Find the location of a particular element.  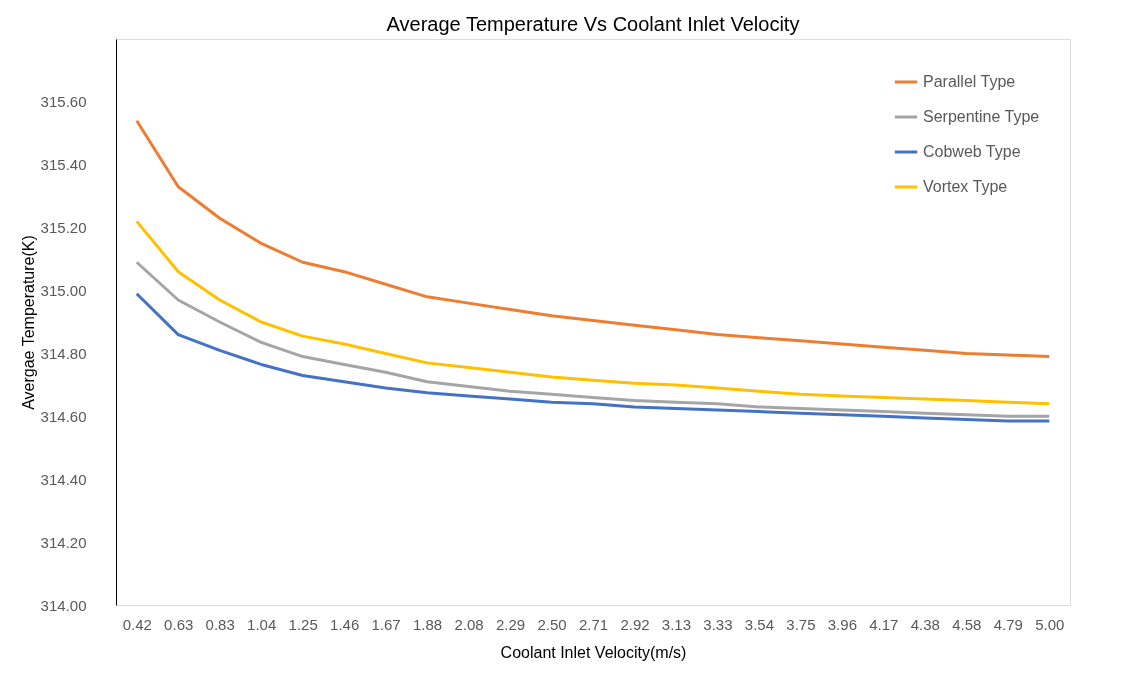

x-tick-label: 3.13 is located at coordinates (676, 624).